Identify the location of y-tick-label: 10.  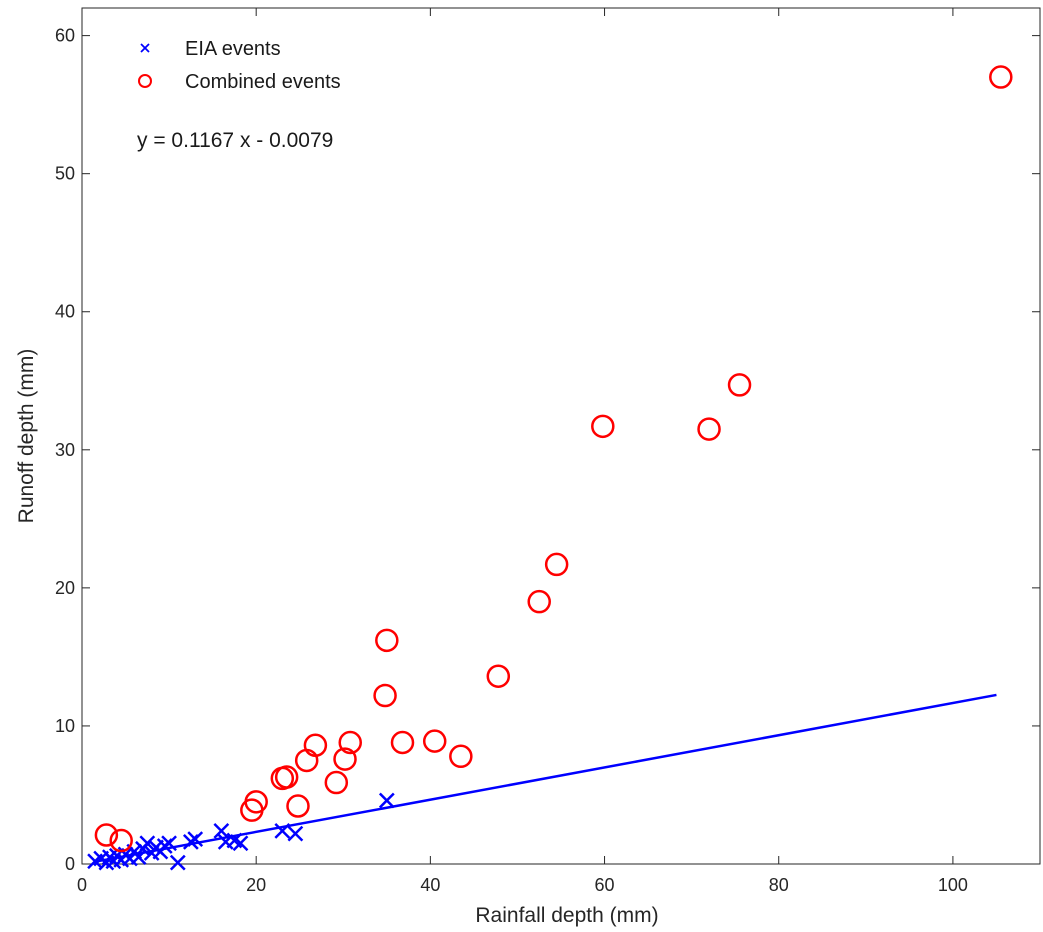
(65, 726).